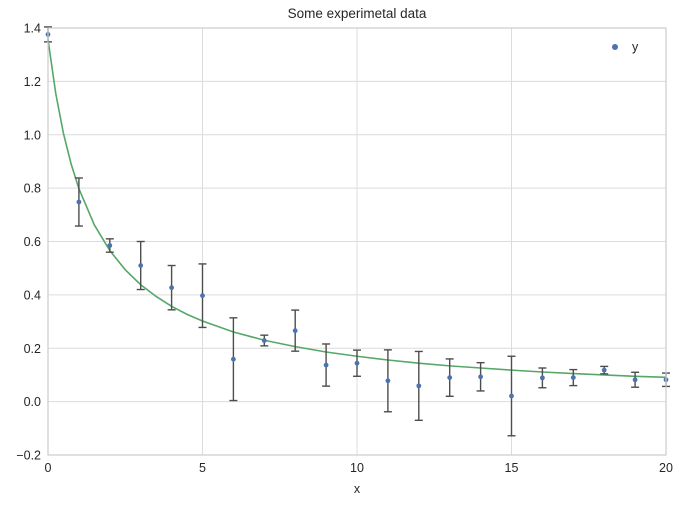 Image resolution: width=684 pixels, height=509 pixels. What do you see at coordinates (32, 29) in the screenshot?
I see `y-tick-label: 1.4` at bounding box center [32, 29].